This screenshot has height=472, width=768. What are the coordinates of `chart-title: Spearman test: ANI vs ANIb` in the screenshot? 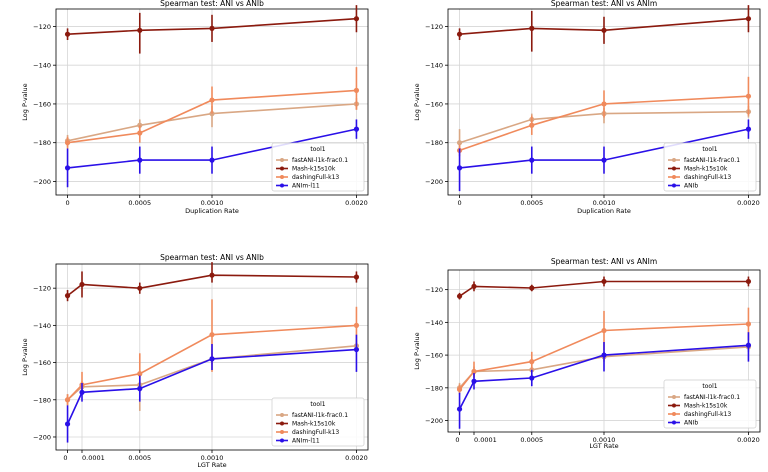 It's located at (212, 4).